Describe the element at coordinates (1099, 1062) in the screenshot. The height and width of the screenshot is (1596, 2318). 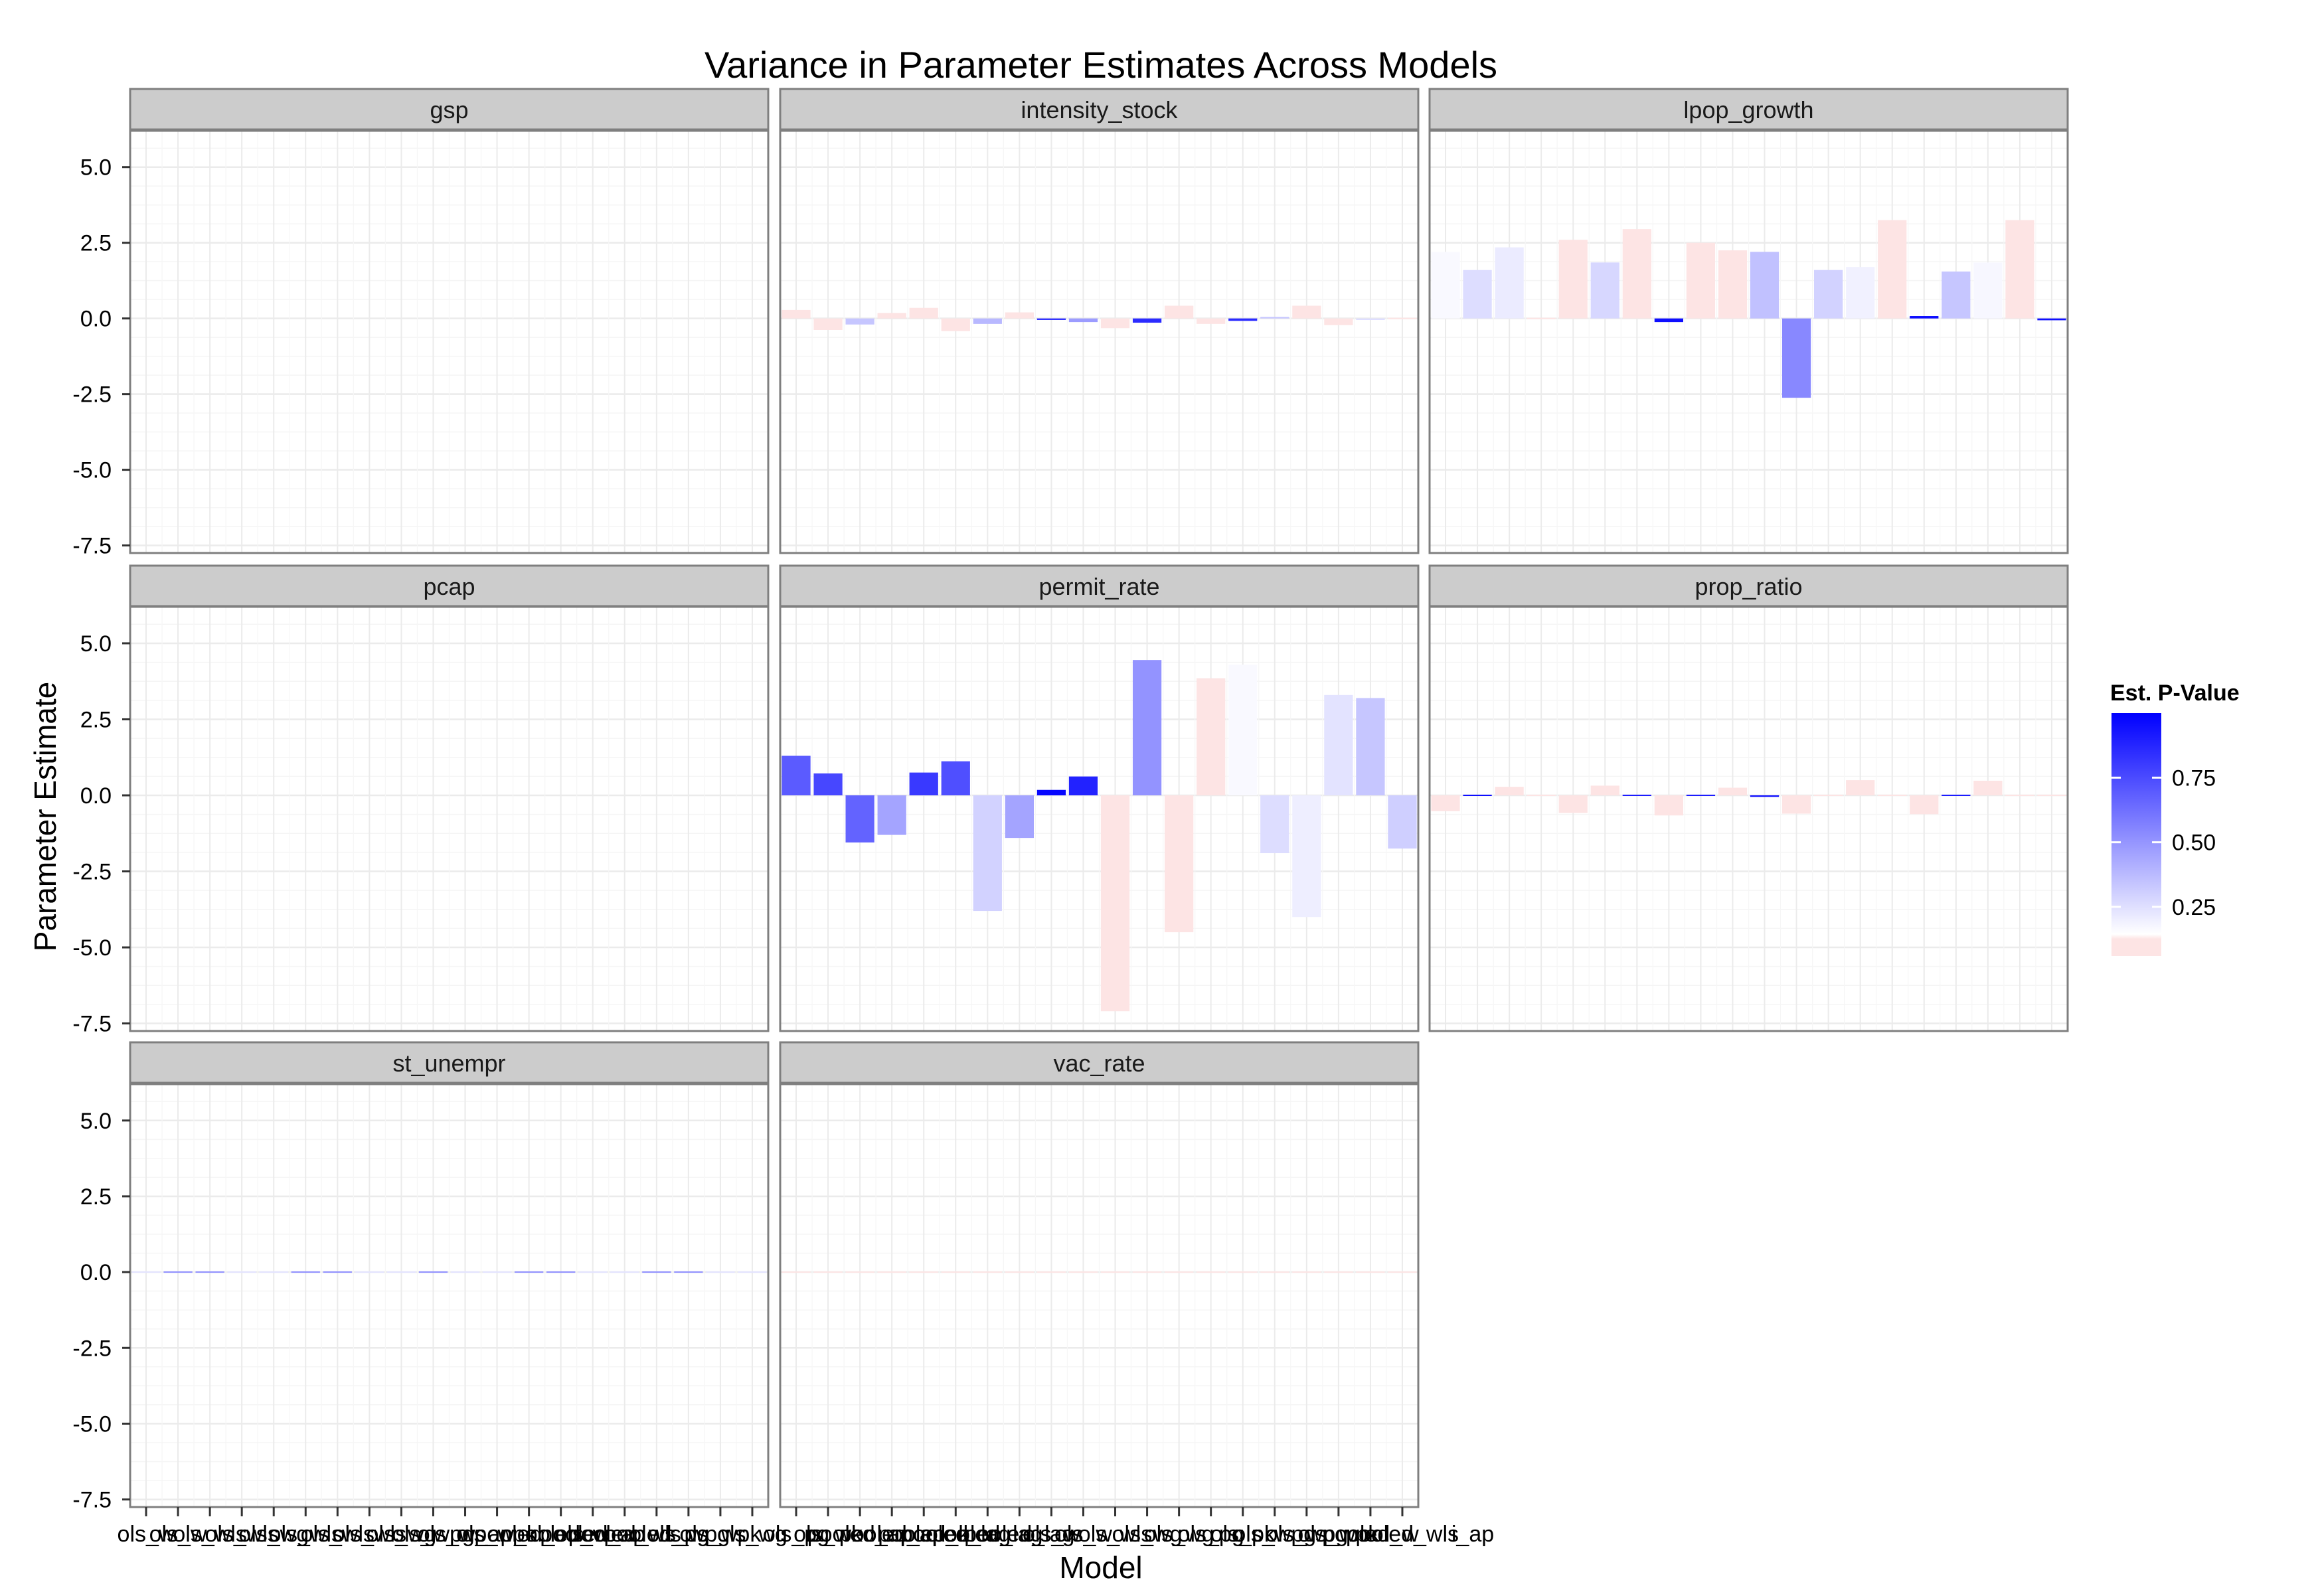
I see `strip-vac_rate` at that location.